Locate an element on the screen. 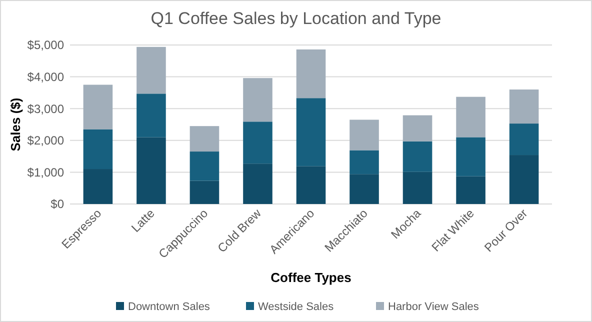 The width and height of the screenshot is (592, 322). legend-label: Westside Sales is located at coordinates (296, 307).